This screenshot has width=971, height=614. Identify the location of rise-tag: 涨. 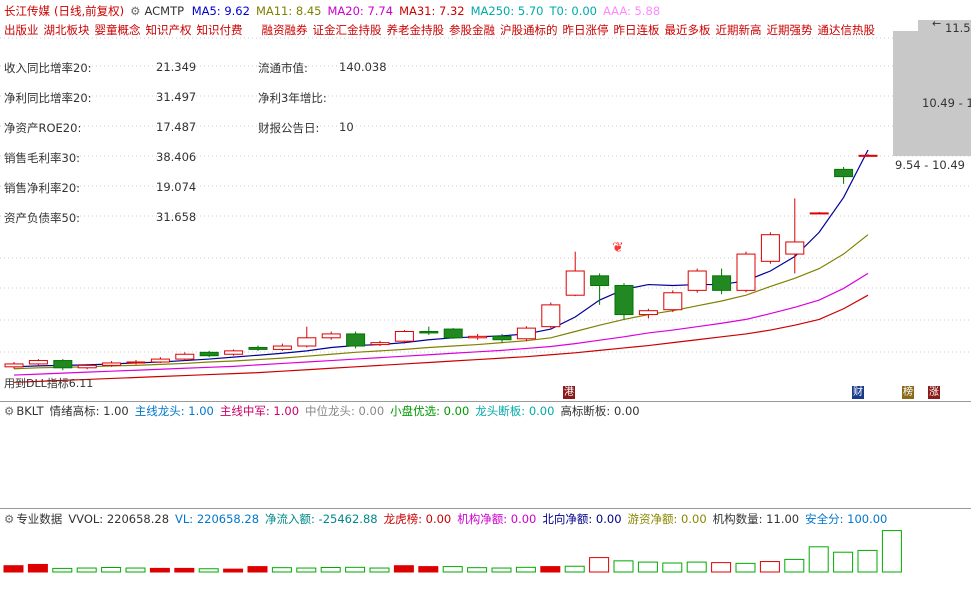
(934, 392).